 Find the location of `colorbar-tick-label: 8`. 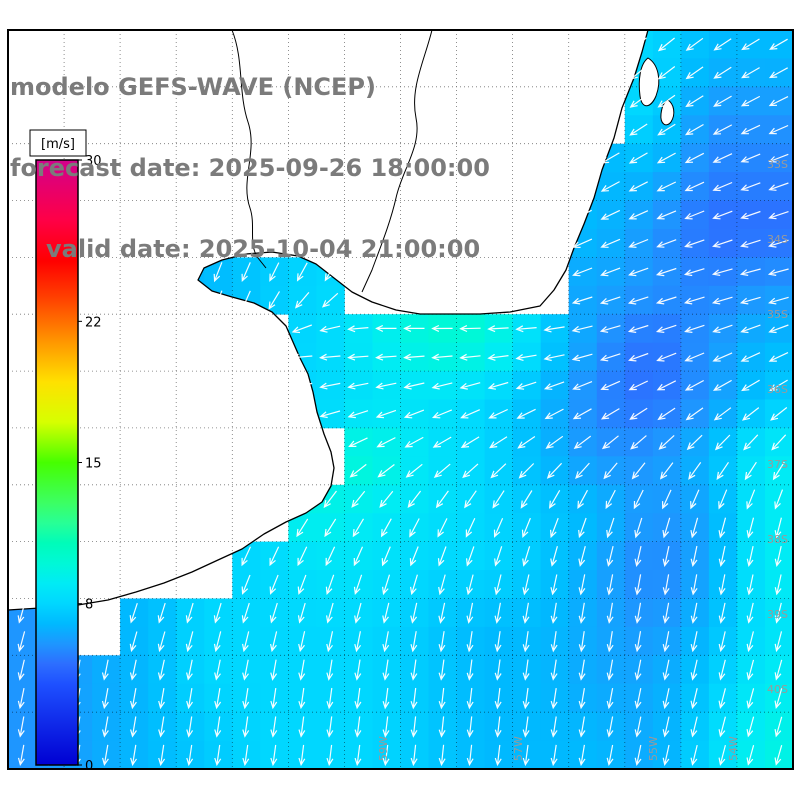

colorbar-tick-label: 8 is located at coordinates (89, 605).